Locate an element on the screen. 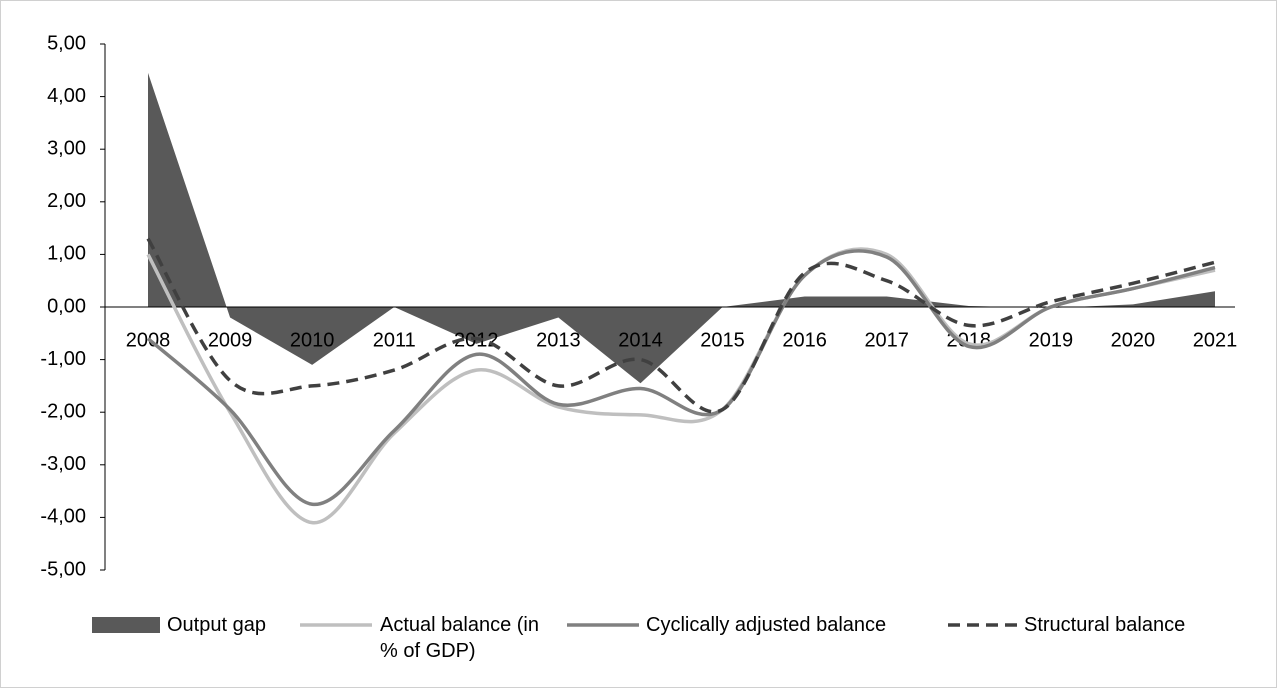 This screenshot has width=1277, height=688. y-tick-label: -3,00 is located at coordinates (63, 464).